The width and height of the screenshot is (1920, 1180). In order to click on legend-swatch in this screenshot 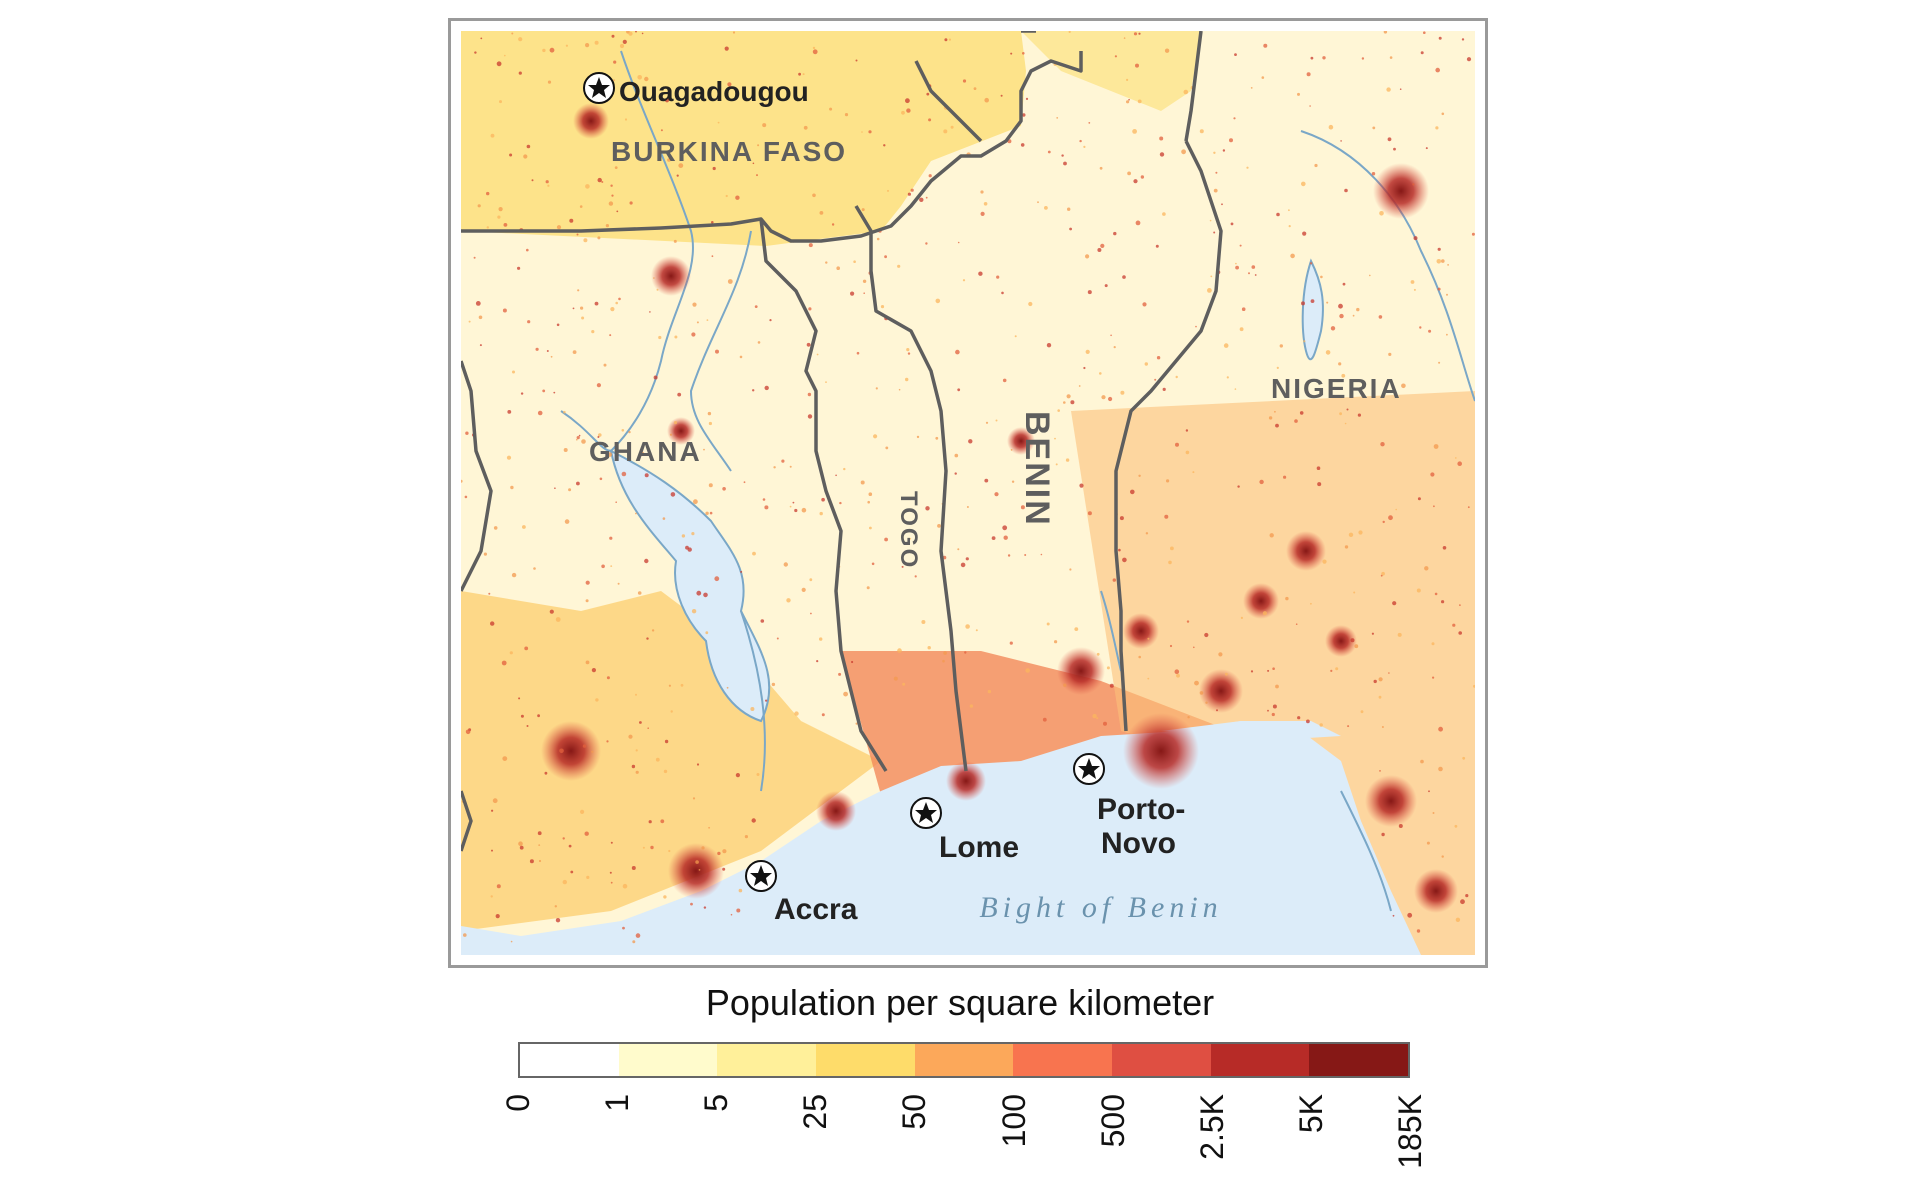, I will do `click(1359, 1060)`.